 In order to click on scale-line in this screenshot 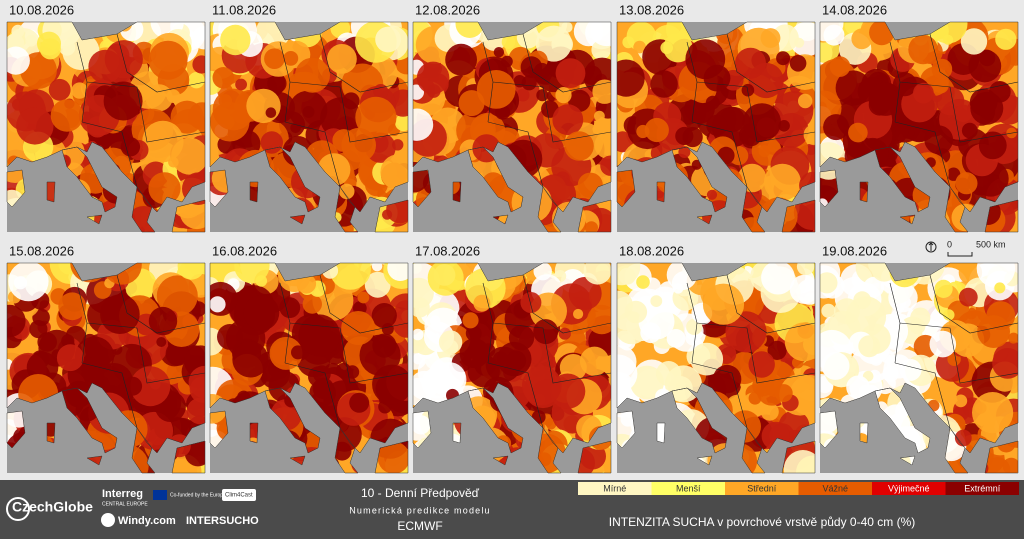, I will do `click(960, 254)`.